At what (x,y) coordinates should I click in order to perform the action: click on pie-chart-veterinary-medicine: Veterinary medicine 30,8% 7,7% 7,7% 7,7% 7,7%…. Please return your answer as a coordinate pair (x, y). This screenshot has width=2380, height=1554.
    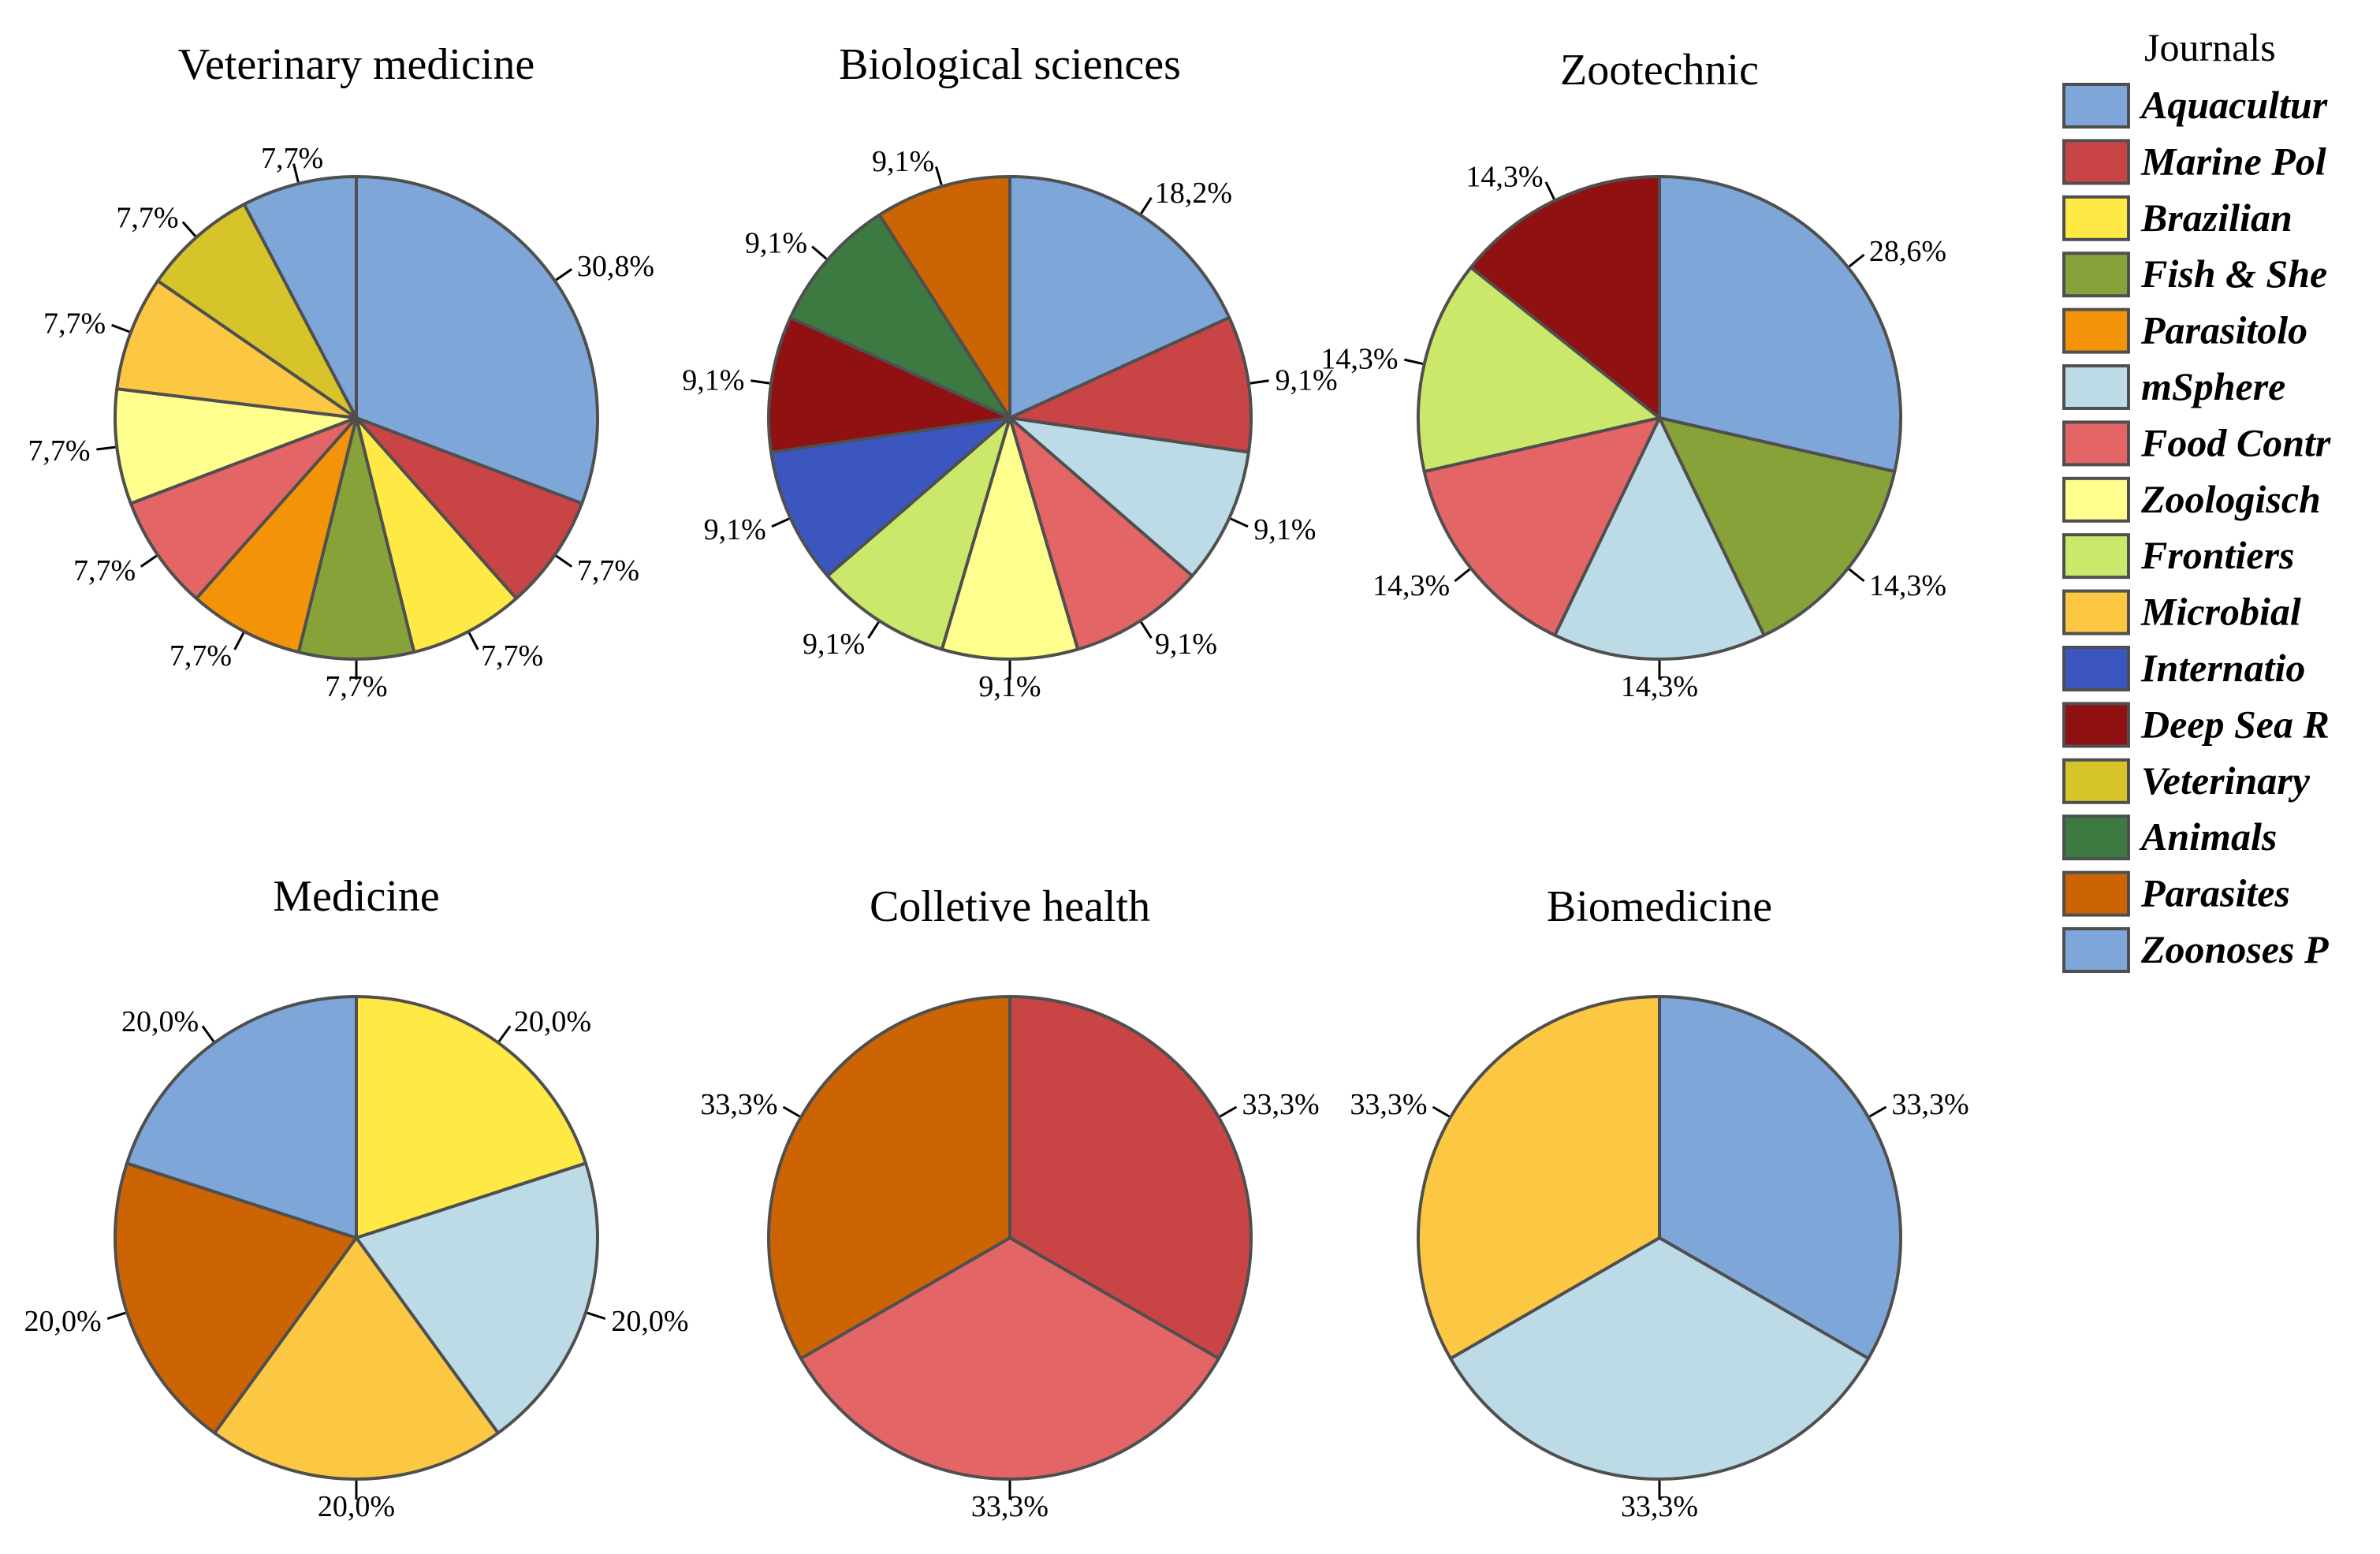
    Looking at the image, I should click on (341, 371).